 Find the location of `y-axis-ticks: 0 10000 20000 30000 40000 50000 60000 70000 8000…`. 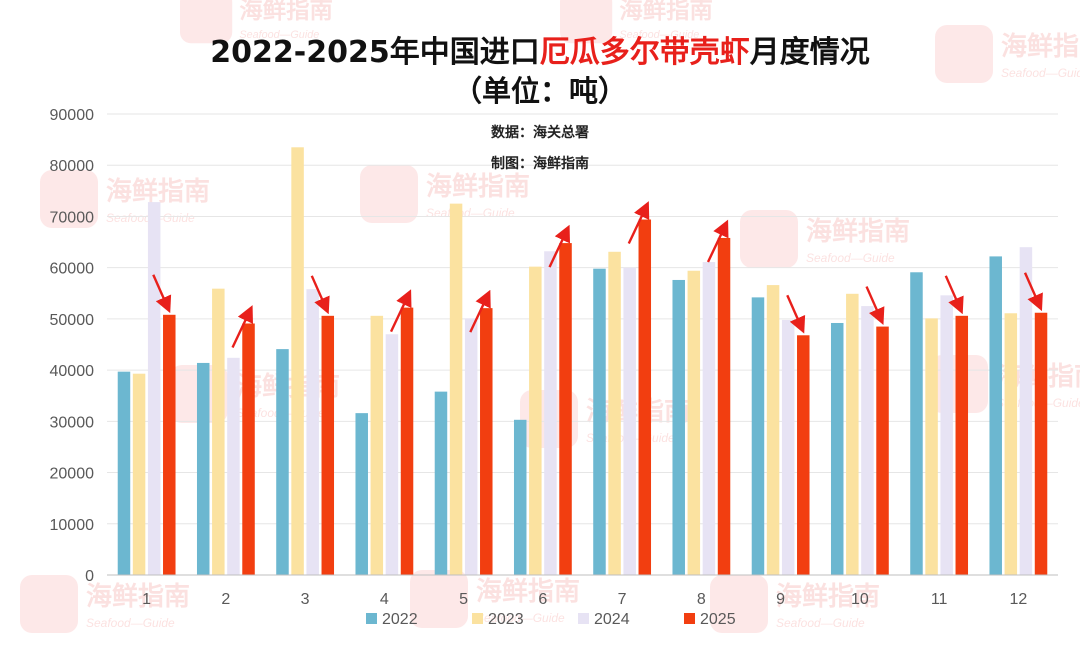

y-axis-ticks: 0 10000 20000 30000 40000 50000 60000 70000 8000… is located at coordinates (72, 346).